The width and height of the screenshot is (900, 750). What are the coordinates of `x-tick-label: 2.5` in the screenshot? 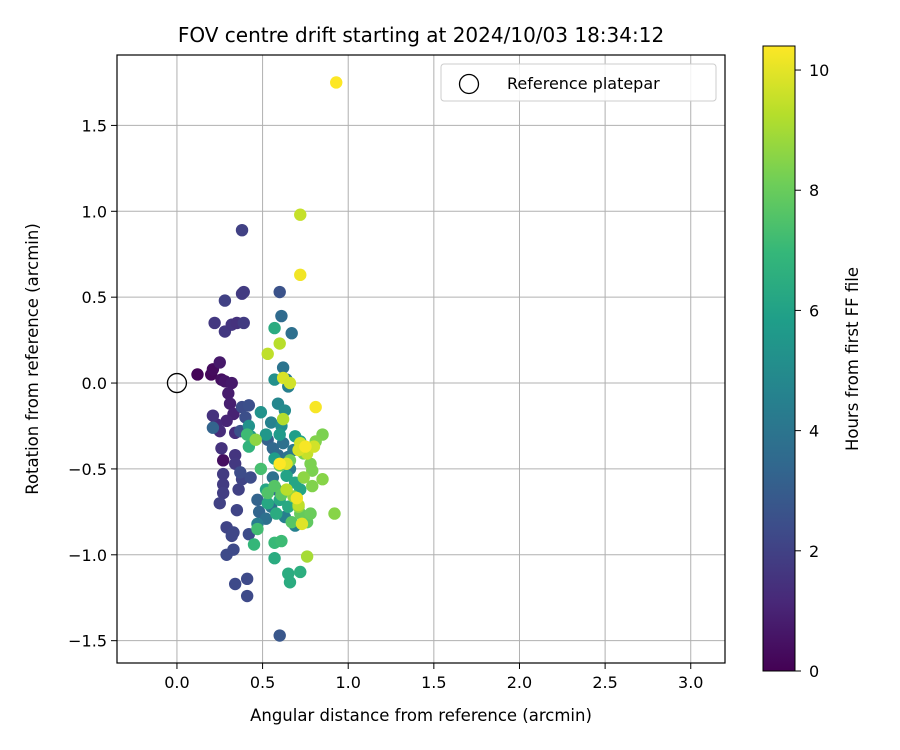 It's located at (604, 682).